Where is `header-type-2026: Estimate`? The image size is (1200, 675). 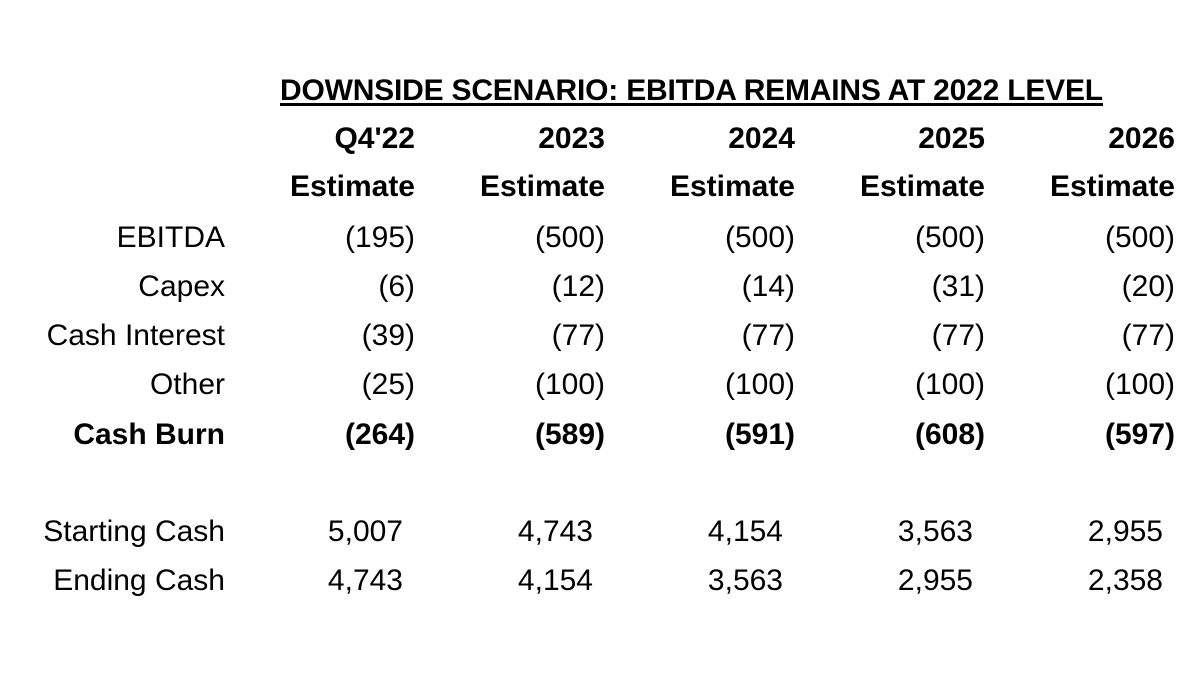
header-type-2026: Estimate is located at coordinates (1112, 186).